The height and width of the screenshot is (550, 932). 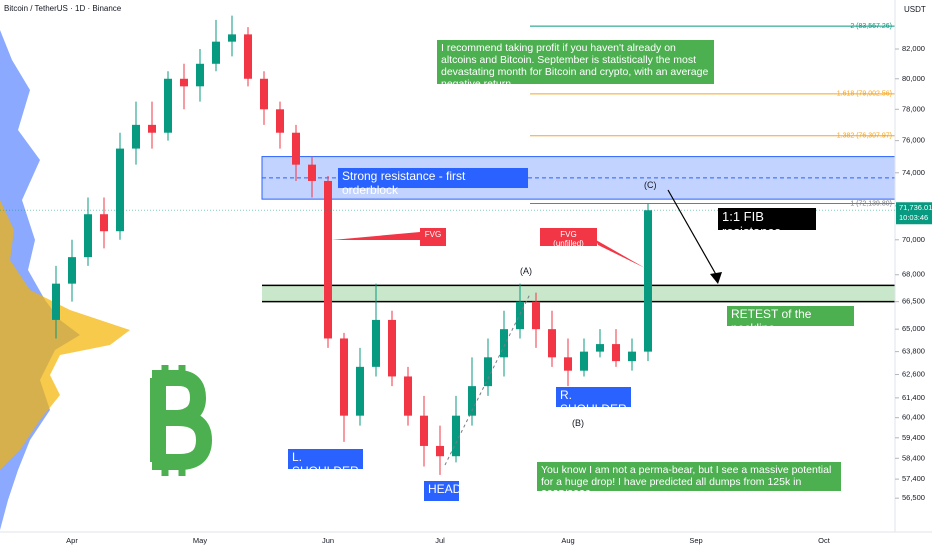 What do you see at coordinates (790, 320) in the screenshot?
I see `annotation-green: RETEST of the neckline` at bounding box center [790, 320].